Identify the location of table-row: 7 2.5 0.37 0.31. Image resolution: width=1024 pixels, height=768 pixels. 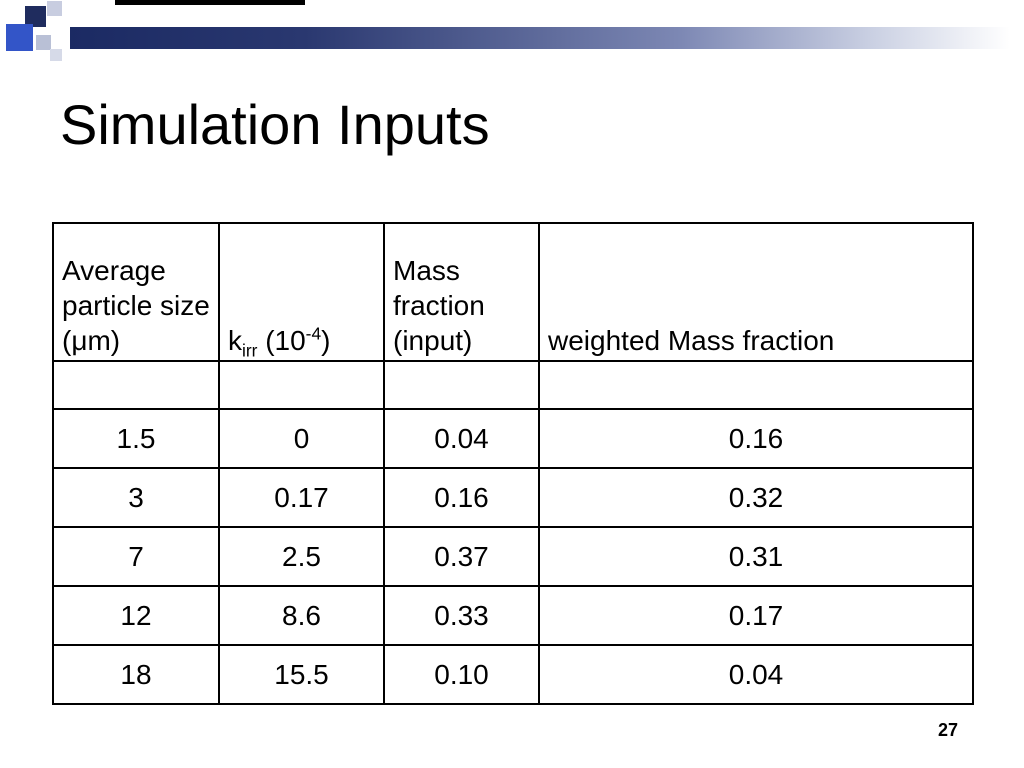
(513, 556).